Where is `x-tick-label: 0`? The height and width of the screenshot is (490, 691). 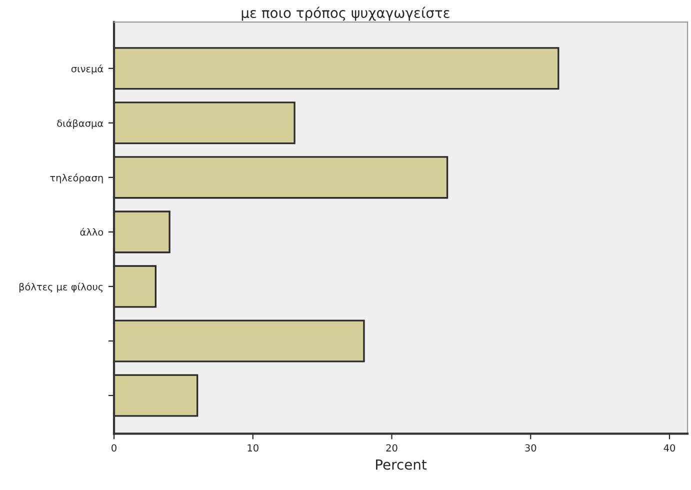
x-tick-label: 0 is located at coordinates (114, 448).